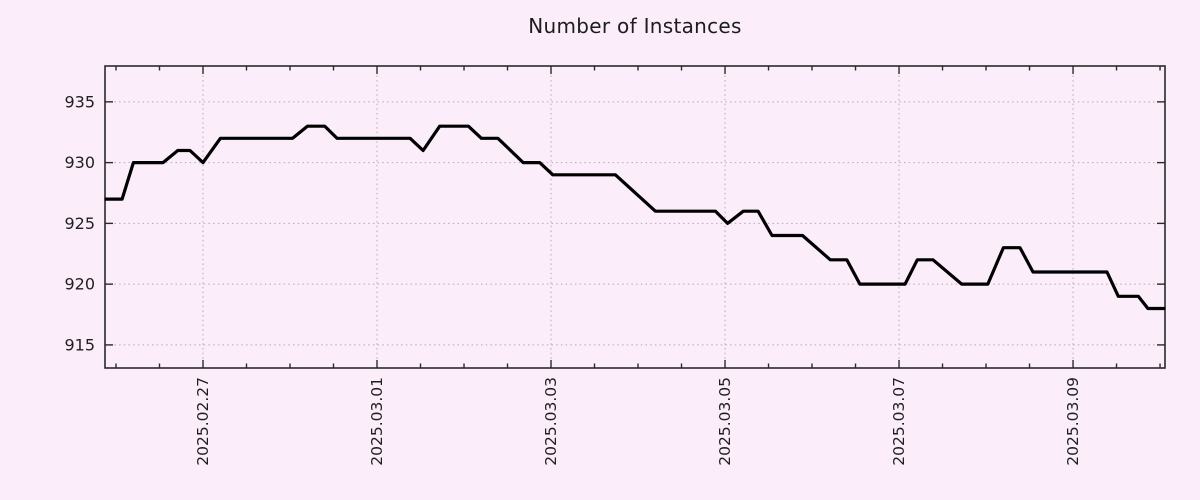  What do you see at coordinates (899, 421) in the screenshot?
I see `x-tick-label: 2025.03.07` at bounding box center [899, 421].